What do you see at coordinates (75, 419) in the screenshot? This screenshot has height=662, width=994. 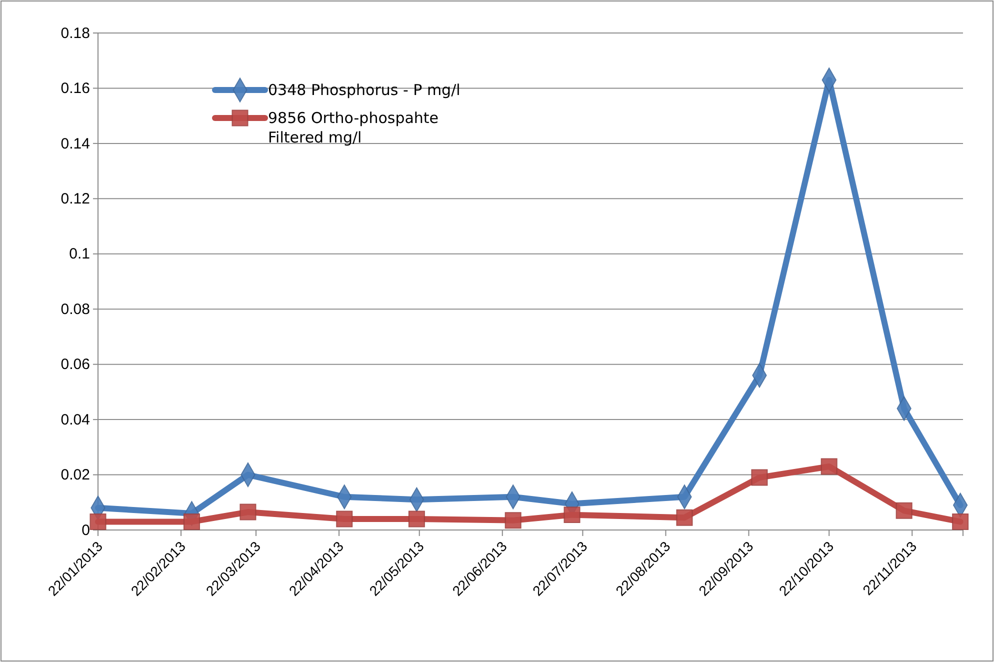 I see `y-tick-label: 0.04` at bounding box center [75, 419].